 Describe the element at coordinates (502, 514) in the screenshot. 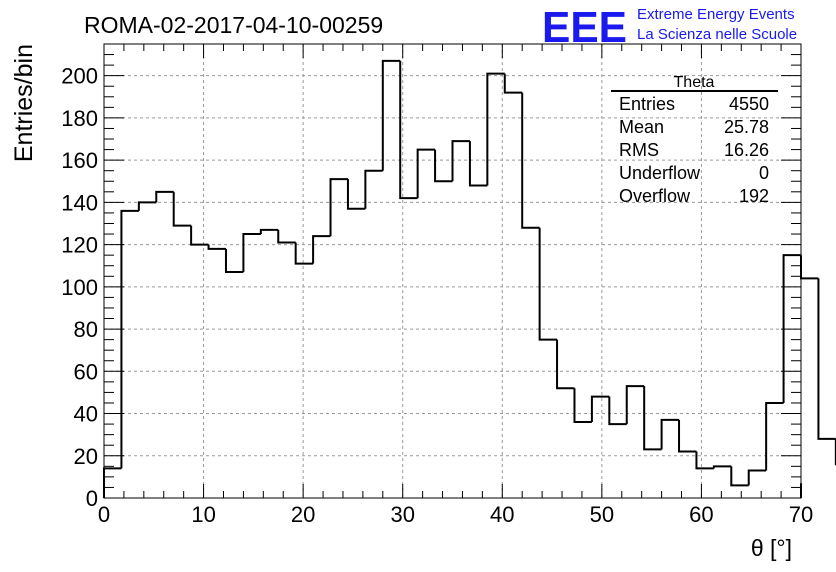

I see `x-tick-label: 40` at that location.